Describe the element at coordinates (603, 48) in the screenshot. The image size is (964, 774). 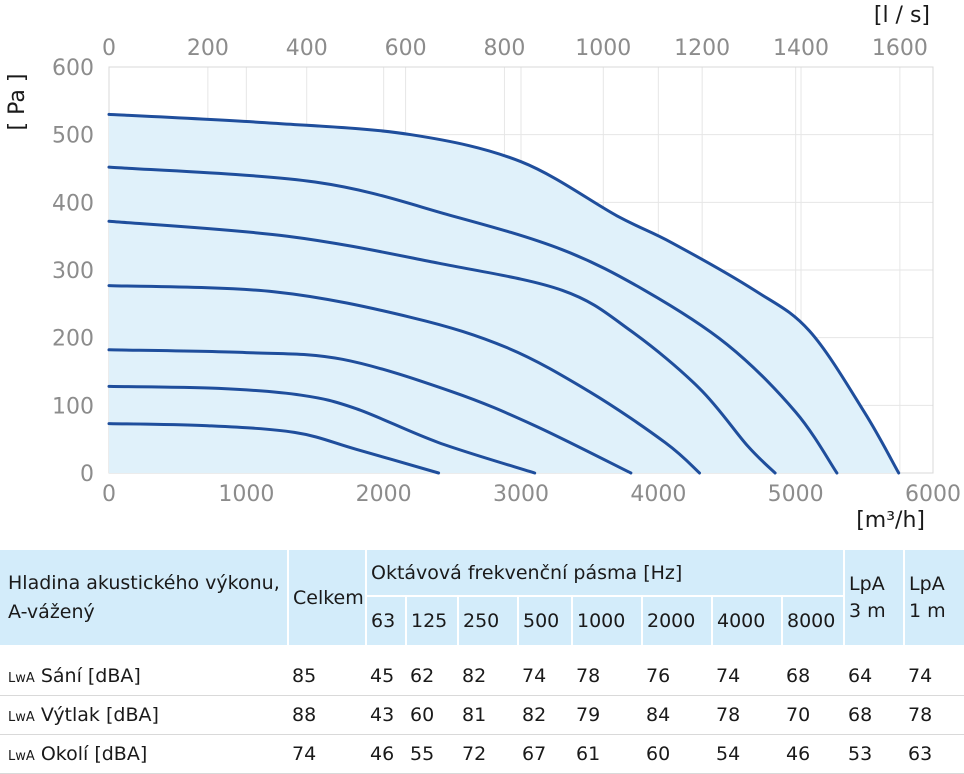
I see `top-axis-tick-label: 1000` at that location.